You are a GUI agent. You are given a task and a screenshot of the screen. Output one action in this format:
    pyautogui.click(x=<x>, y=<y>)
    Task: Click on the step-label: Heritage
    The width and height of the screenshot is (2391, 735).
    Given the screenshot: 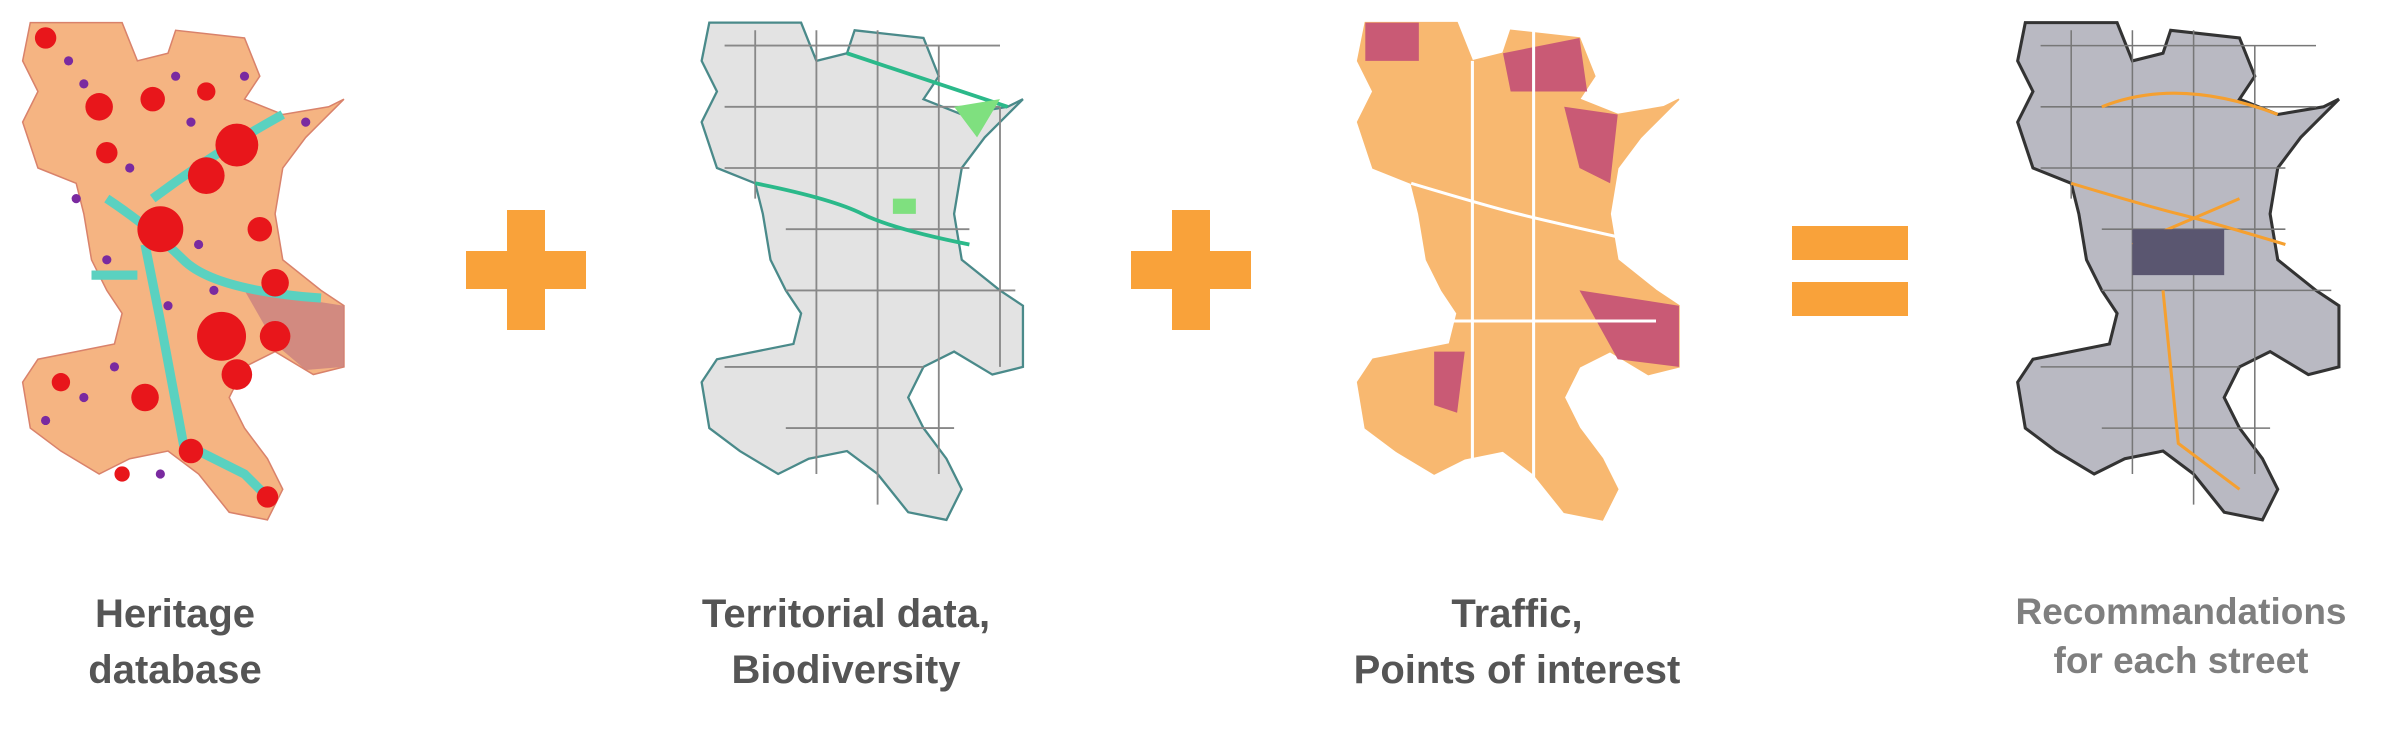 What is the action you would take?
    pyautogui.click(x=175, y=614)
    